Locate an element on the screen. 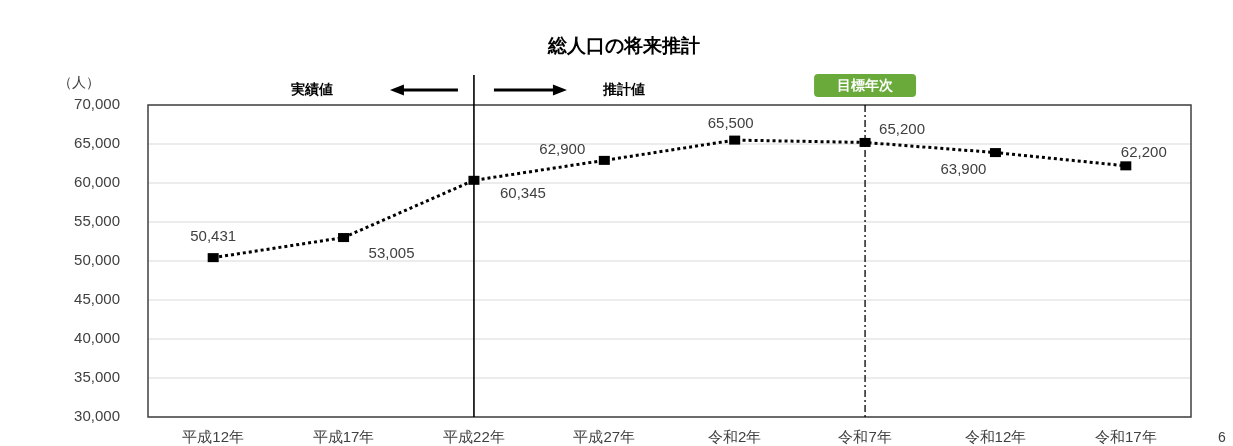 This screenshot has height=446, width=1233. data-label: 60,345 is located at coordinates (522, 193).